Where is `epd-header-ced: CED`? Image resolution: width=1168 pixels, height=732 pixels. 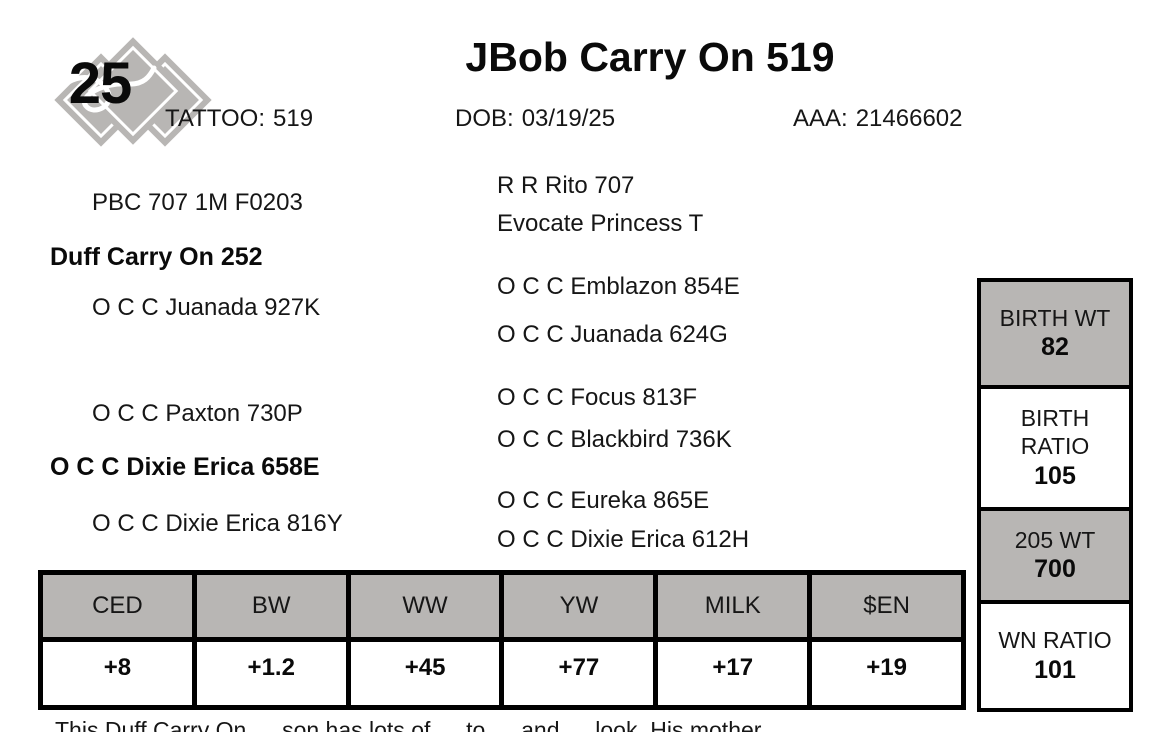
epd-header-ced: CED is located at coordinates (117, 606).